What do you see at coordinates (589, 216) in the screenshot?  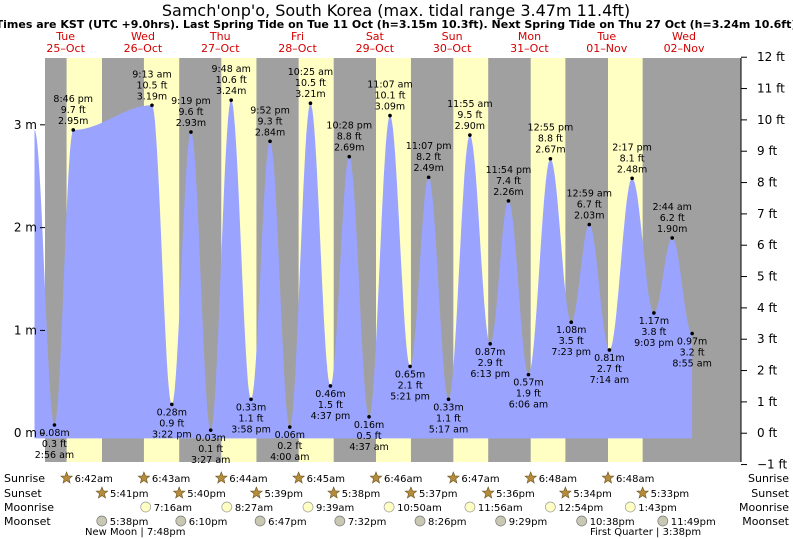 I see `tide-height-m: 2.03m` at bounding box center [589, 216].